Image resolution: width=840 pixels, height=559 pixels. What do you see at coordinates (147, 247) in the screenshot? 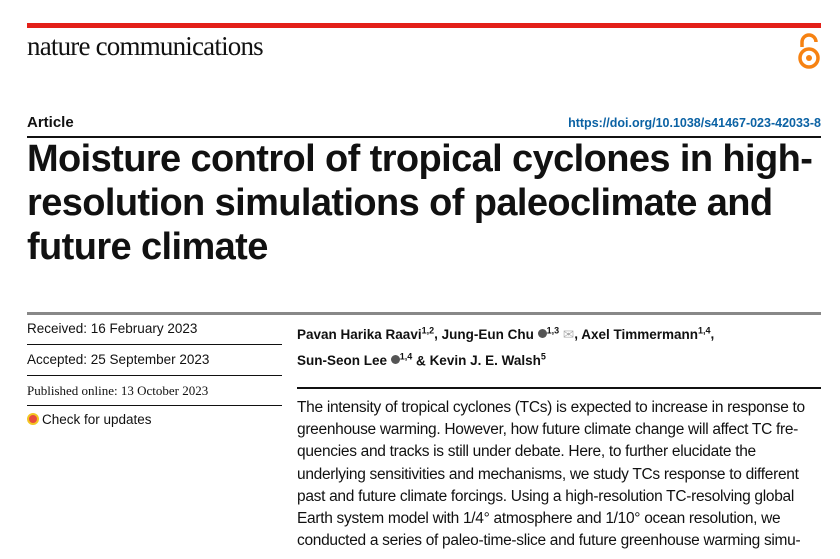
I see `title-line: future climate` at bounding box center [147, 247].